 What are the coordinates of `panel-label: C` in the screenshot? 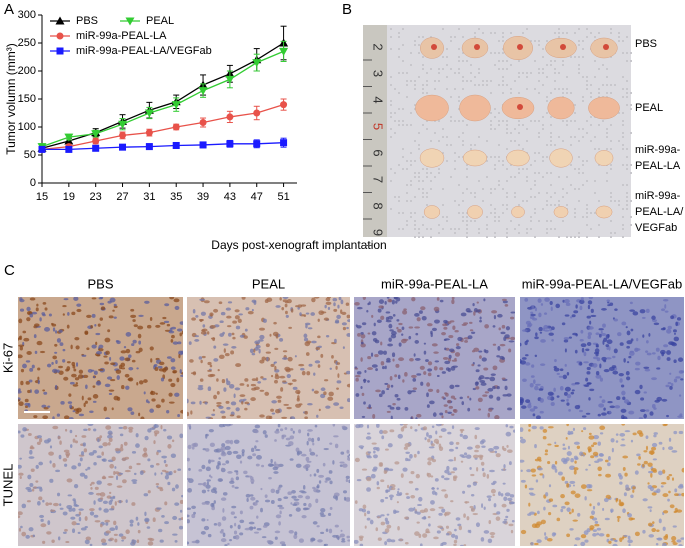 It's located at (9, 270).